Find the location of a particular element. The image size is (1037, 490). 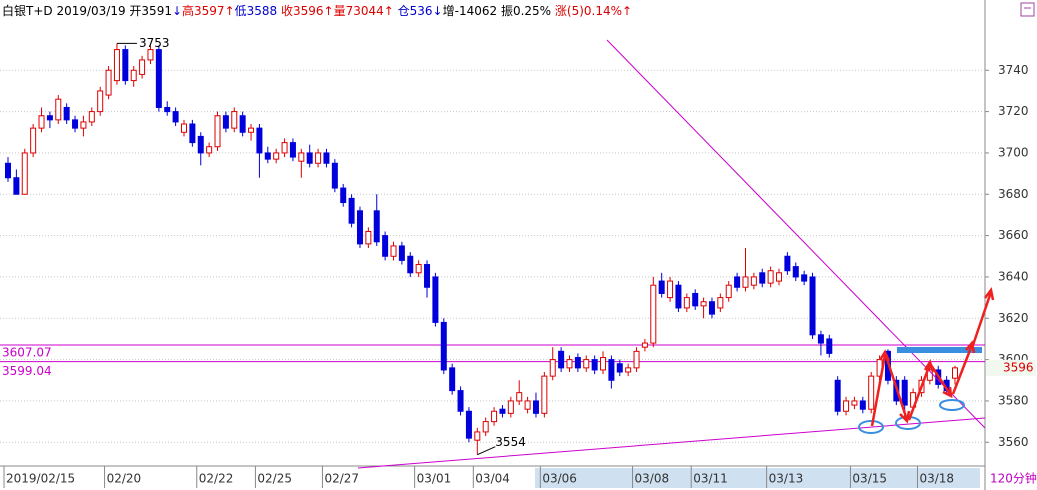

header-part: 白银T+D 2019/03/19 开3591 is located at coordinates (87, 10).